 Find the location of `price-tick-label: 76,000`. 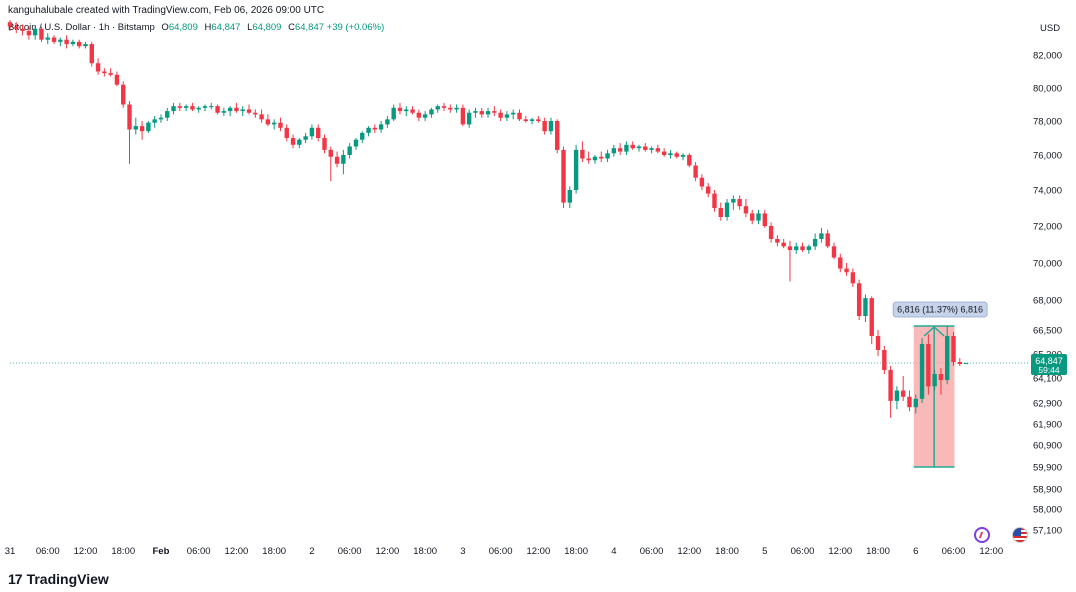

price-tick-label: 76,000 is located at coordinates (1047, 156).